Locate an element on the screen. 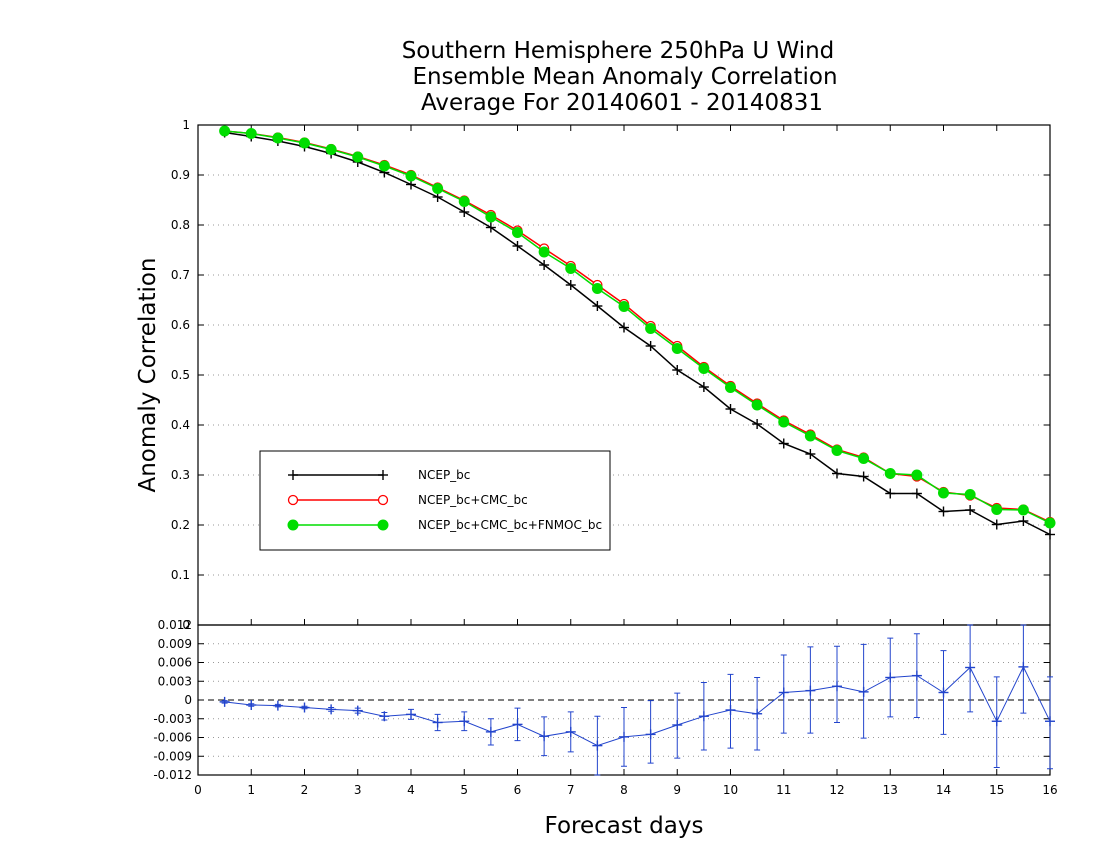  chart-title-line-3: Average For 20140601 - 20140831 is located at coordinates (622, 103).